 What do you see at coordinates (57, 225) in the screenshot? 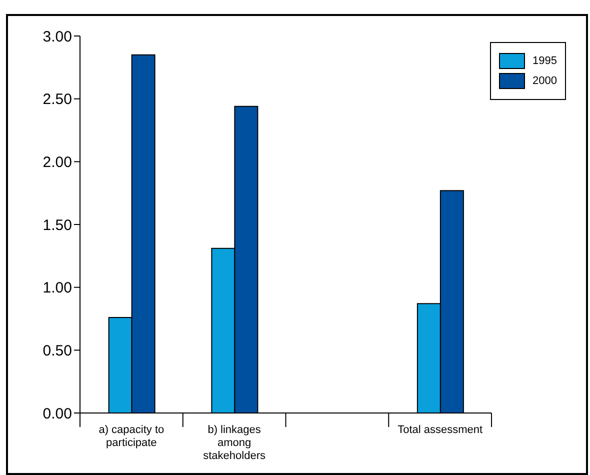
I see `y-tick-label: 1.50` at bounding box center [57, 225].